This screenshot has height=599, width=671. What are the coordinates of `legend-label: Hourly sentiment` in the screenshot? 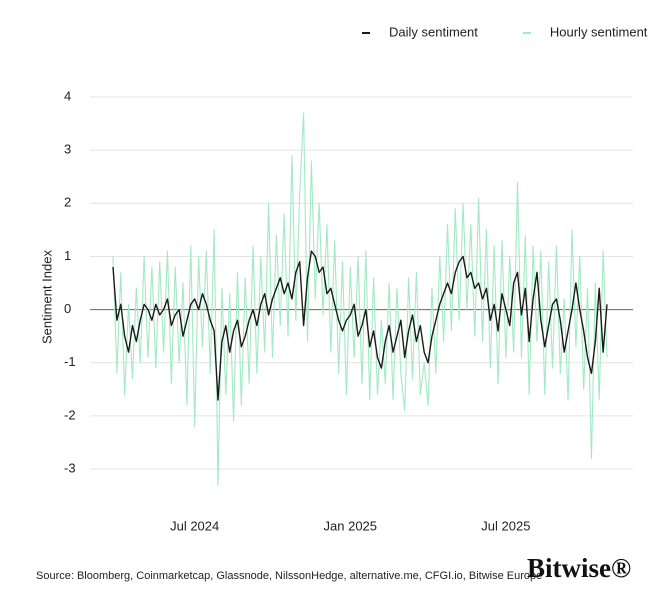 It's located at (599, 31).